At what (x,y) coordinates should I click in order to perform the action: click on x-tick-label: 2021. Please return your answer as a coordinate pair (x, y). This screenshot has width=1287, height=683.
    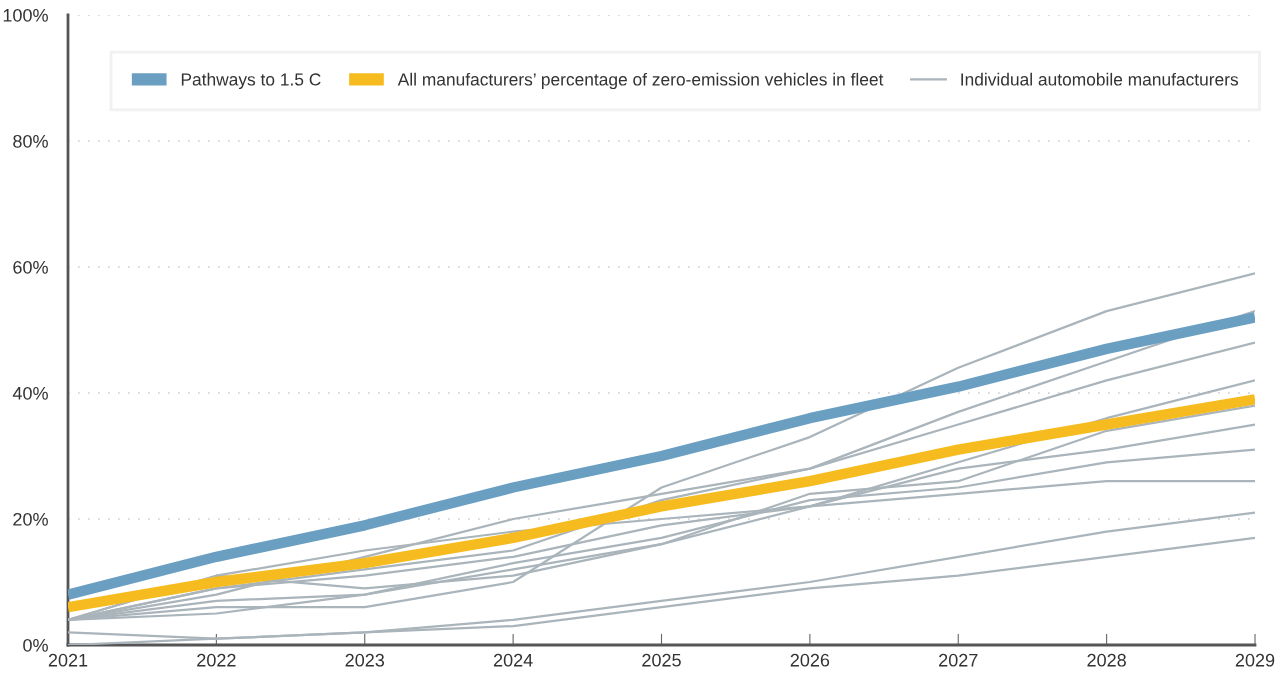
    Looking at the image, I should click on (68, 660).